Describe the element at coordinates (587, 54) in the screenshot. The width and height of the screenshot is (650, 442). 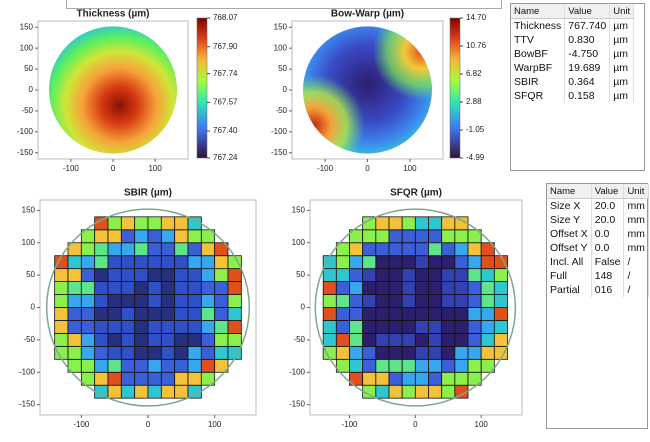
I see `cell: -4.750` at that location.